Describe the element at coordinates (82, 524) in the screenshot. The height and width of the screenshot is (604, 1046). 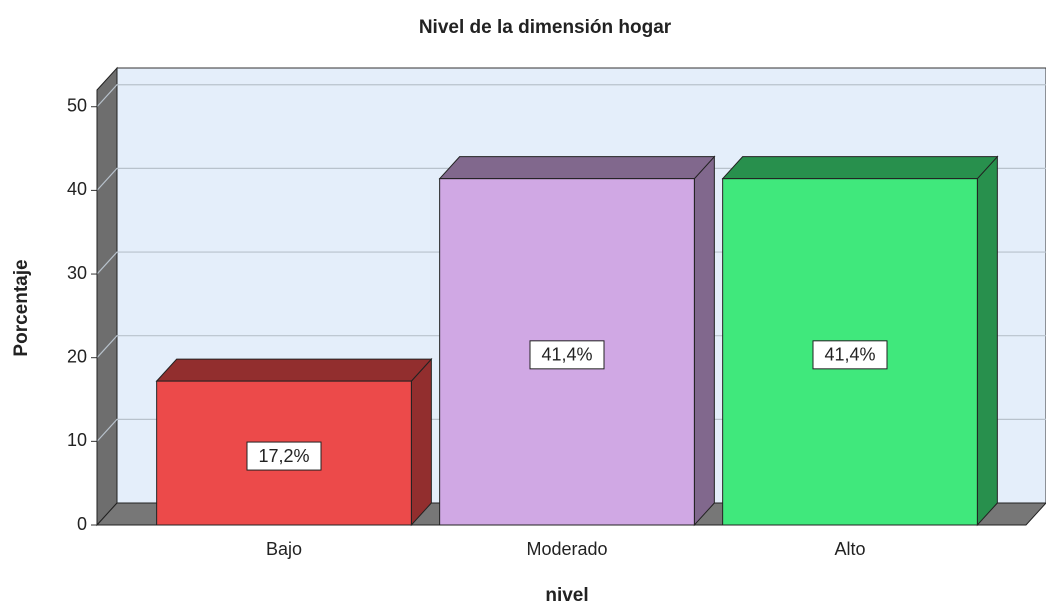
I see `y-tick-label: 0` at that location.